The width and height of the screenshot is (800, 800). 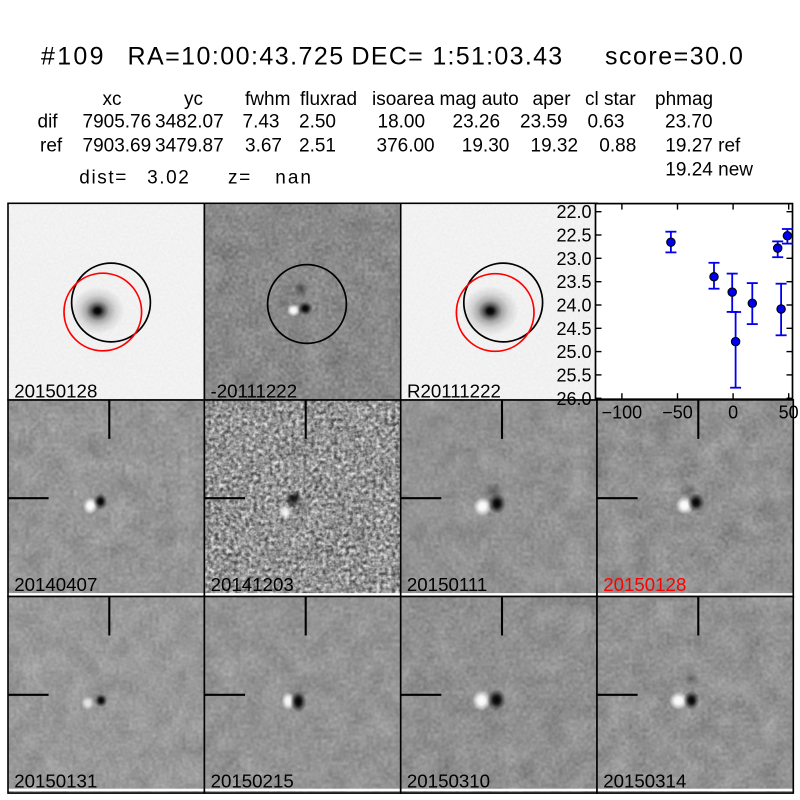 What do you see at coordinates (573, 352) in the screenshot?
I see `svg-text: 25.0` at bounding box center [573, 352].